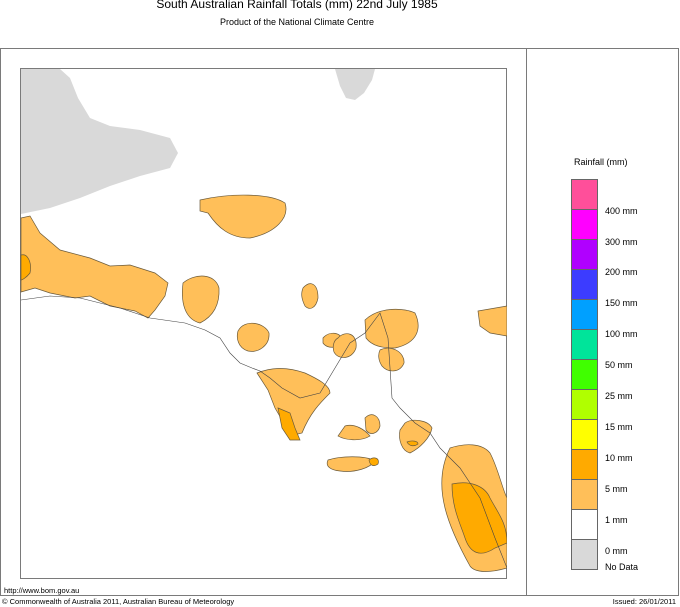 This screenshot has height=607, width=680. I want to click on legend-label: 100 mm, so click(621, 334).